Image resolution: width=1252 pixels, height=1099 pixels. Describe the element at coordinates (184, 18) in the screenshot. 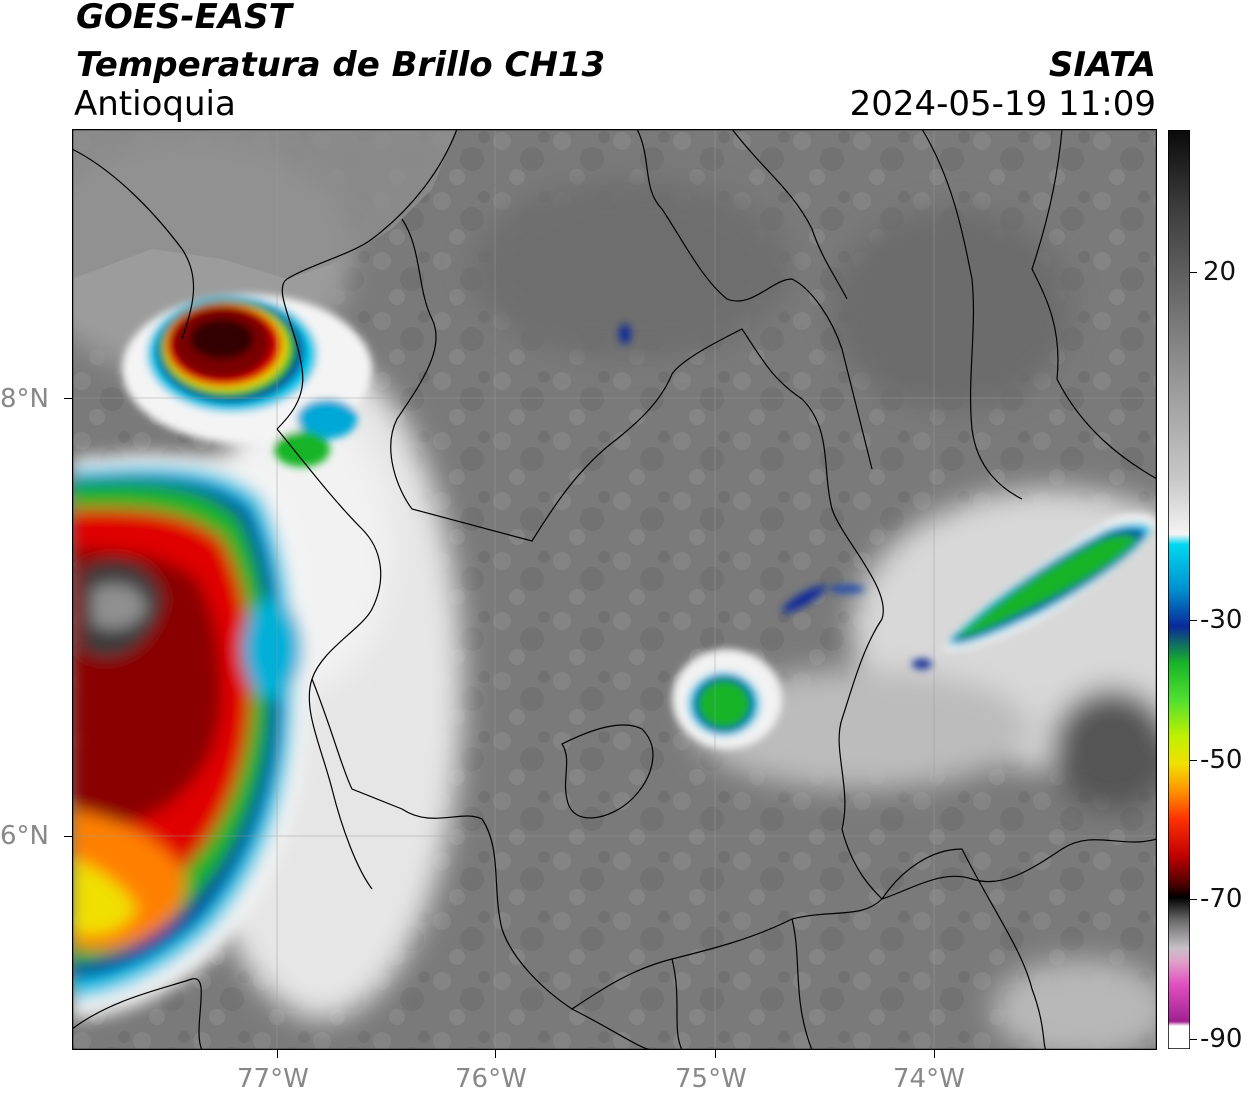

I see `satellite-title: GOES-EAST` at that location.